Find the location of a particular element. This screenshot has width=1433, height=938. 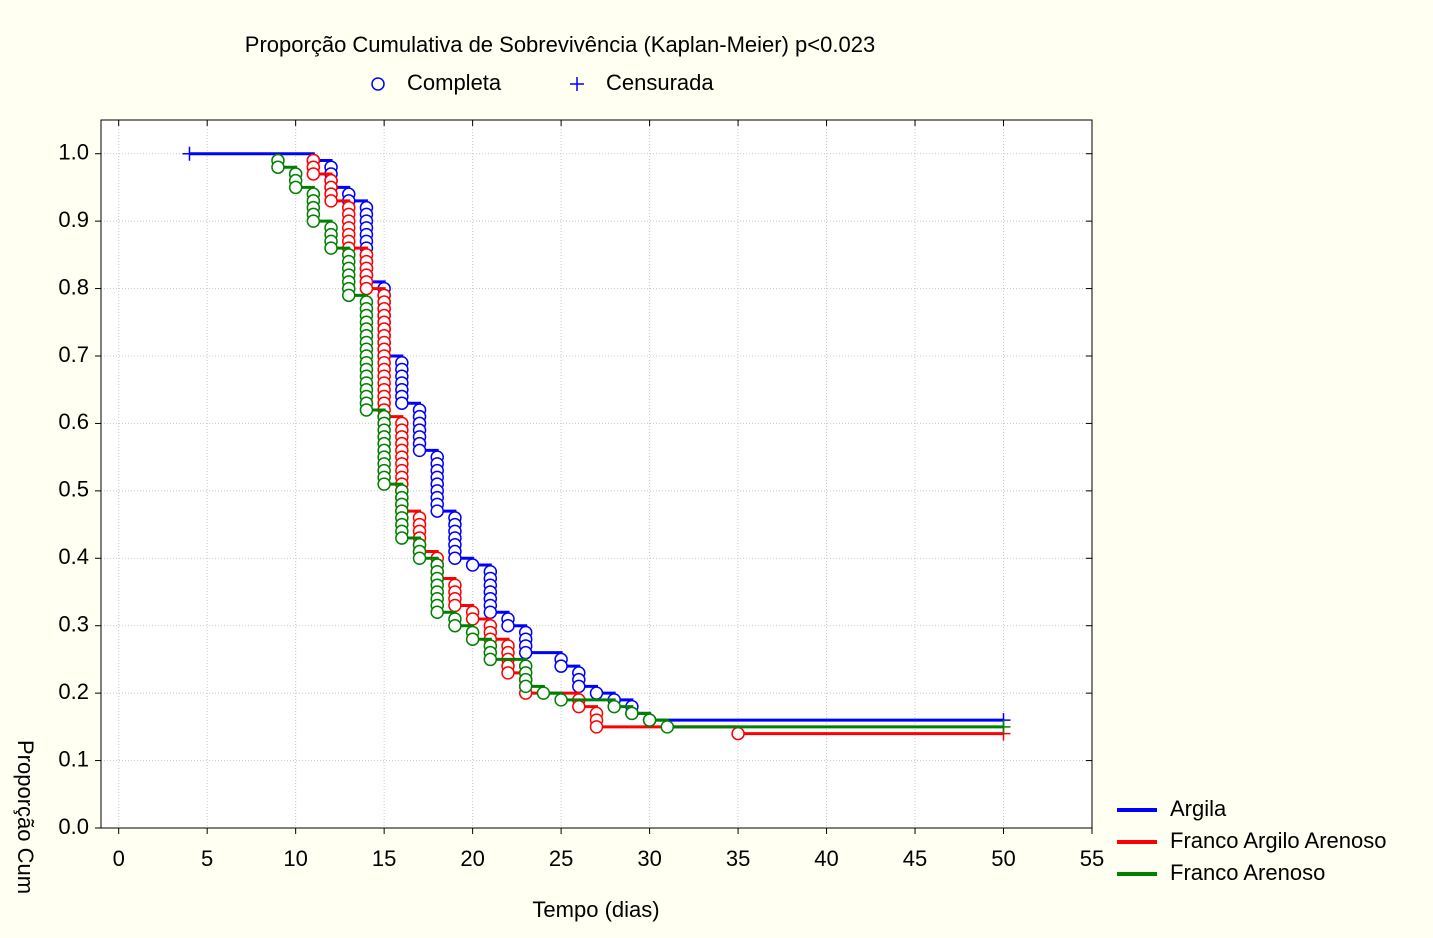

y-tick-label: 0.9 is located at coordinates (73, 219).